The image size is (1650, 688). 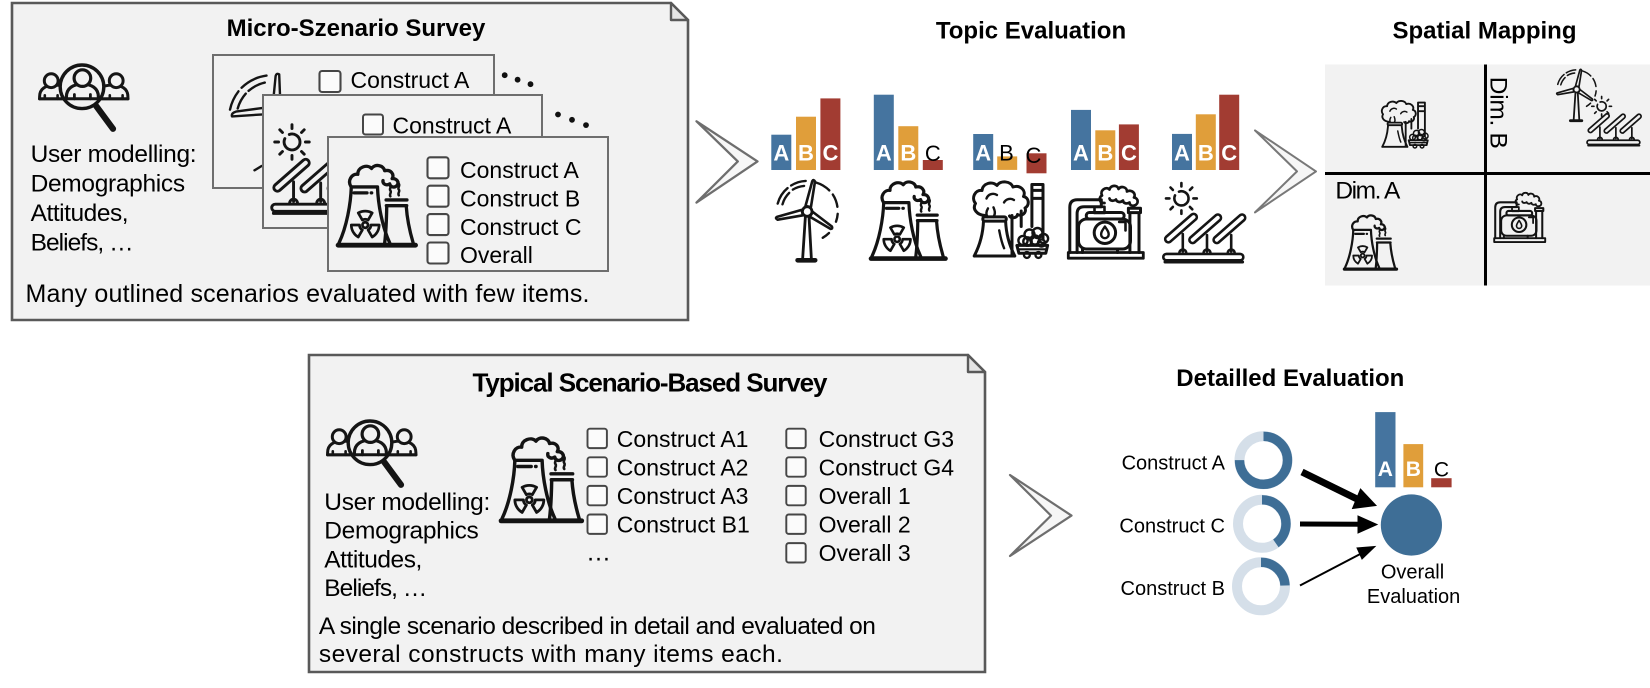 What do you see at coordinates (865, 553) in the screenshot?
I see `svg-text: Overall 3` at bounding box center [865, 553].